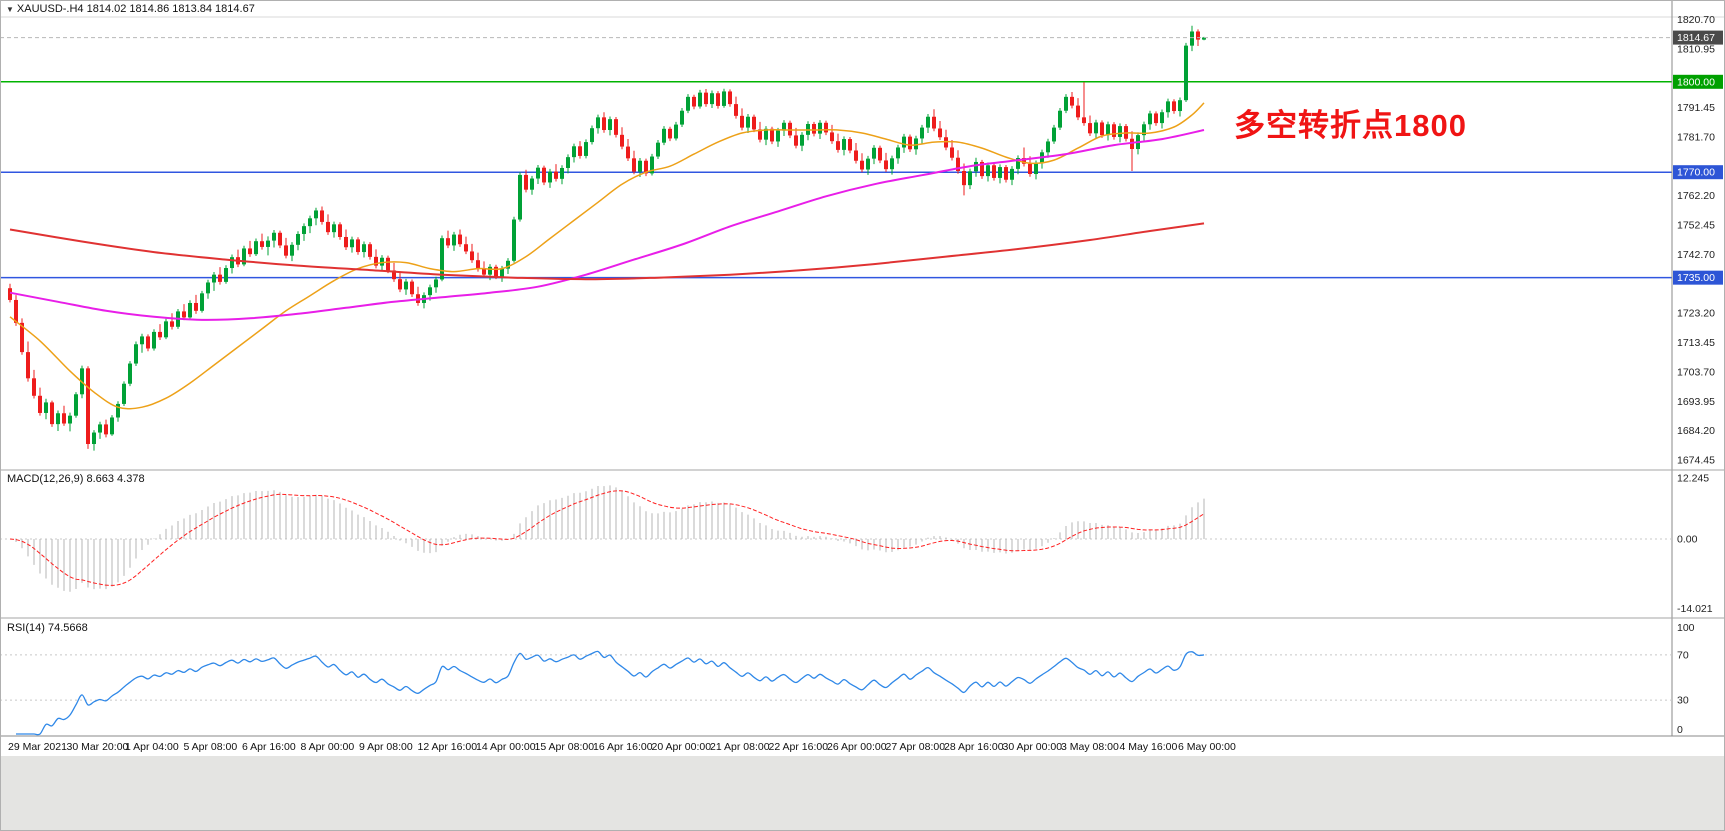 Image resolution: width=1725 pixels, height=831 pixels. What do you see at coordinates (1696, 108) in the screenshot?
I see `price-tick-label: 1791.45` at bounding box center [1696, 108].